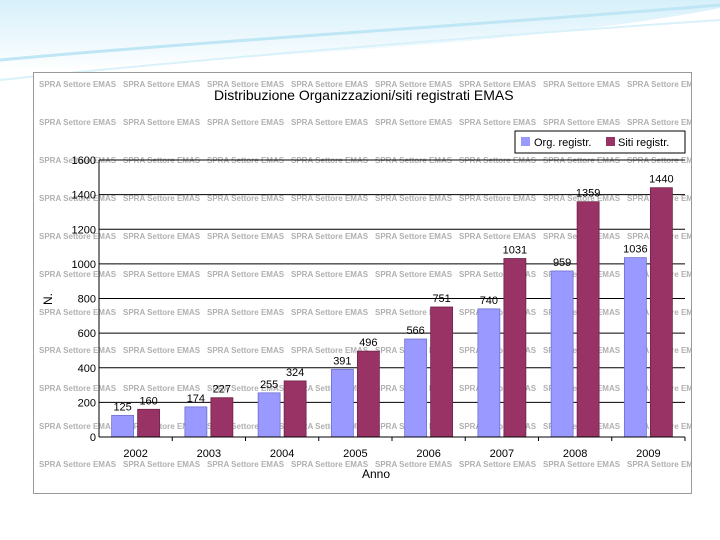 The height and width of the screenshot is (540, 720). I want to click on data-label-siti: 160, so click(148, 401).